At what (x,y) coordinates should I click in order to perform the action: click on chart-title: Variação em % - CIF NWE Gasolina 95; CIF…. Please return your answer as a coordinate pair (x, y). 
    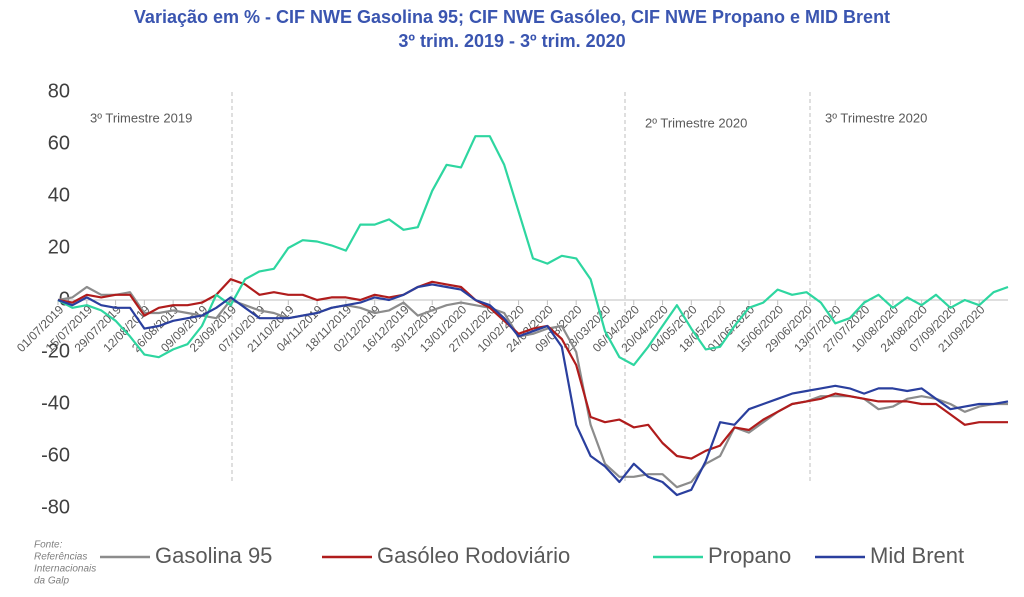
    Looking at the image, I should click on (512, 17).